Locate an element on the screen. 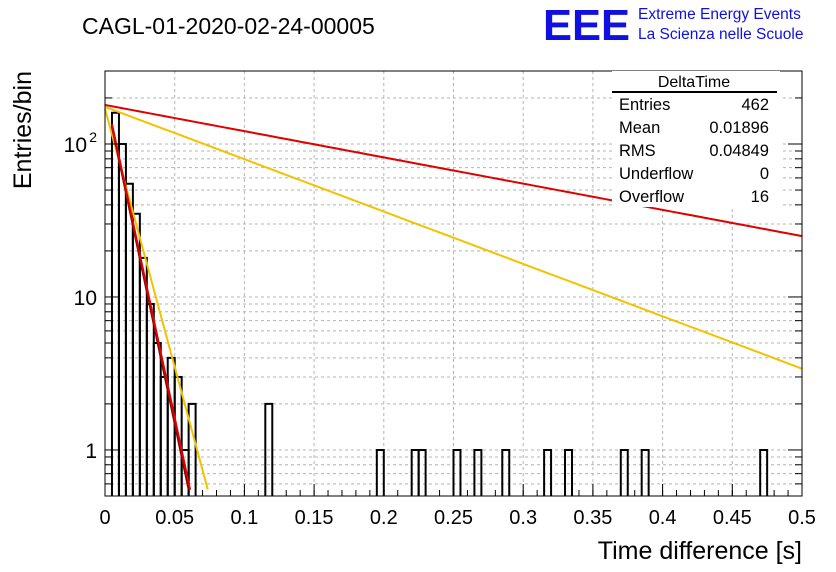  stats-label-entries: Entries is located at coordinates (644, 105).